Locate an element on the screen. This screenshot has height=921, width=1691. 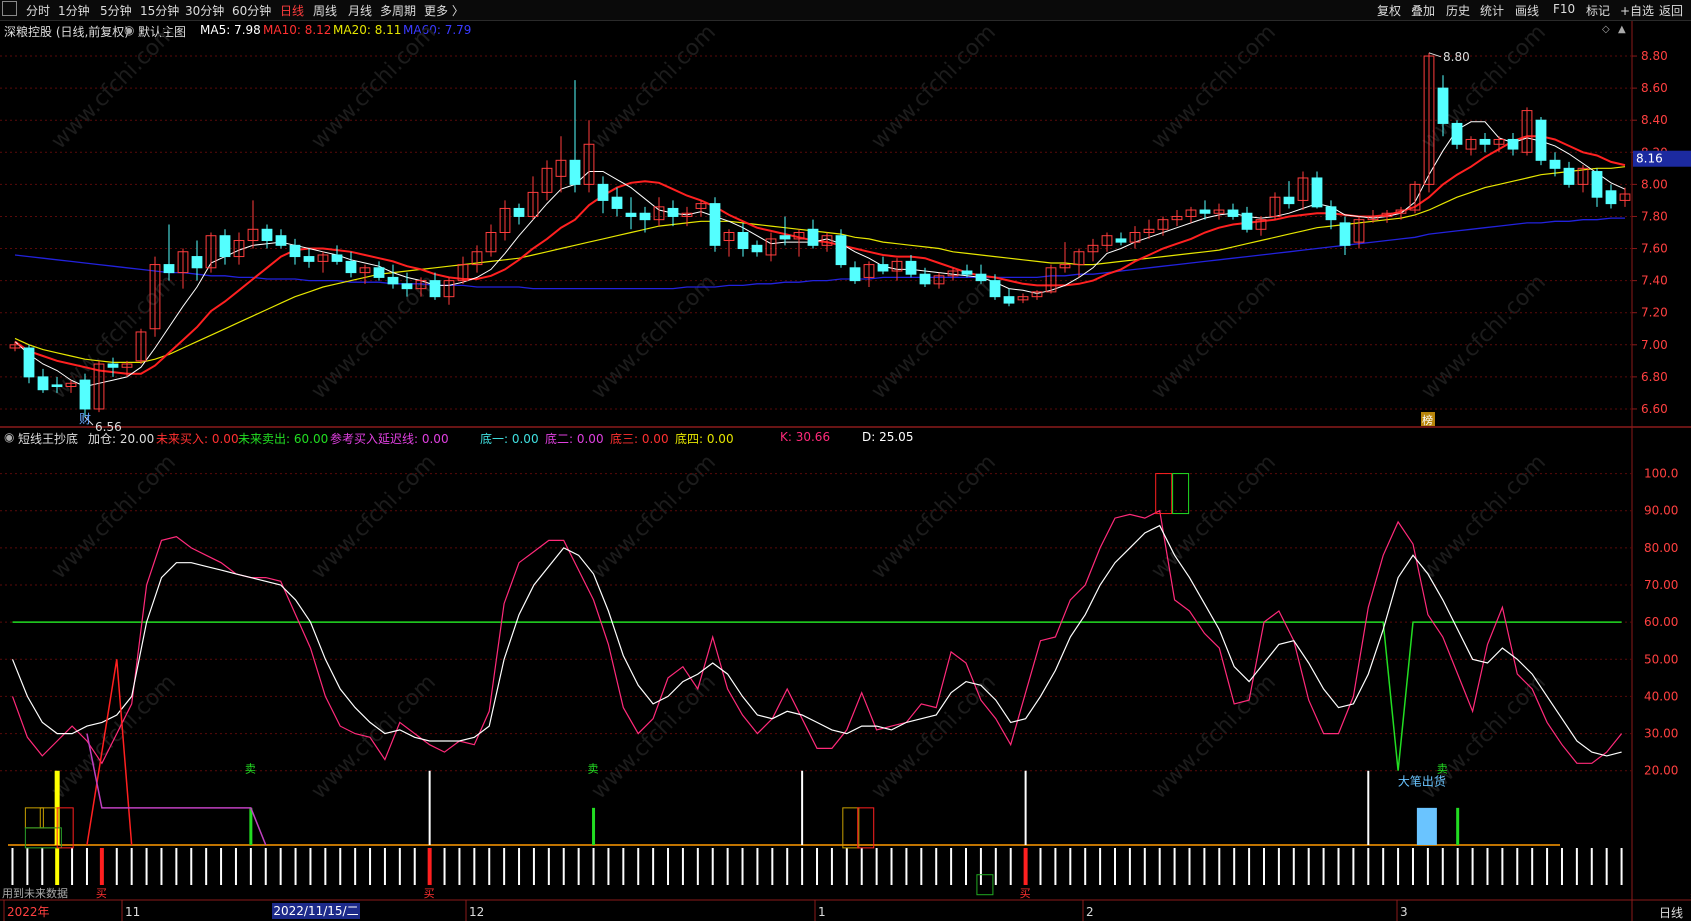
ma60-line is located at coordinates (819, 253).